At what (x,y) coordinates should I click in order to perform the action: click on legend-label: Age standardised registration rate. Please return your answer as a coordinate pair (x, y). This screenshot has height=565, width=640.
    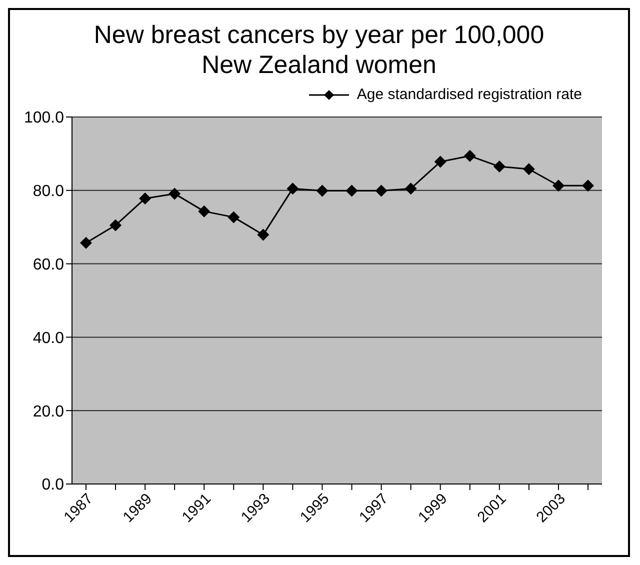
    Looking at the image, I should click on (469, 94).